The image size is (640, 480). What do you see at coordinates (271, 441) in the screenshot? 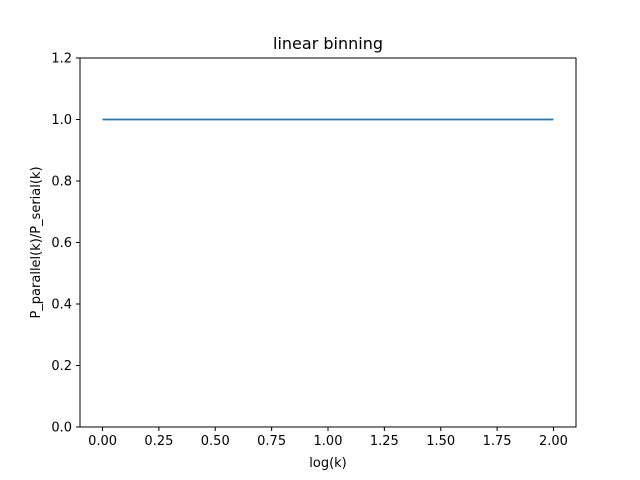
I see `x-tick-label: 0.75` at bounding box center [271, 441].